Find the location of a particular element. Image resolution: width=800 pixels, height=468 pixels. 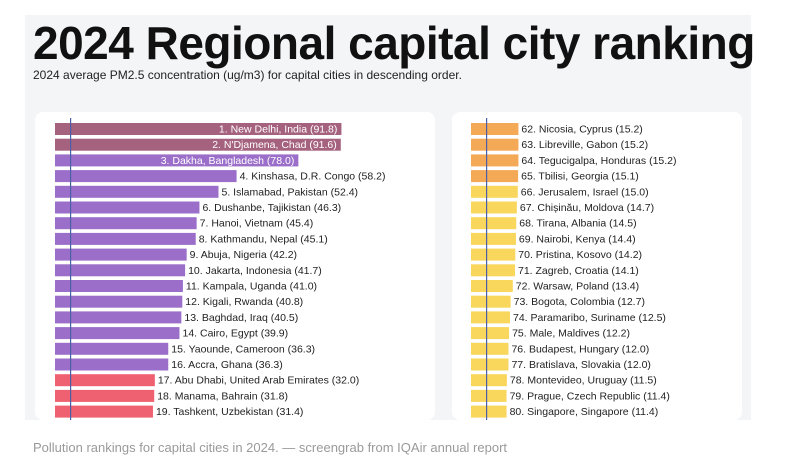

bar-label: 8. Kathmandu, Nepal (45.1) is located at coordinates (263, 239).